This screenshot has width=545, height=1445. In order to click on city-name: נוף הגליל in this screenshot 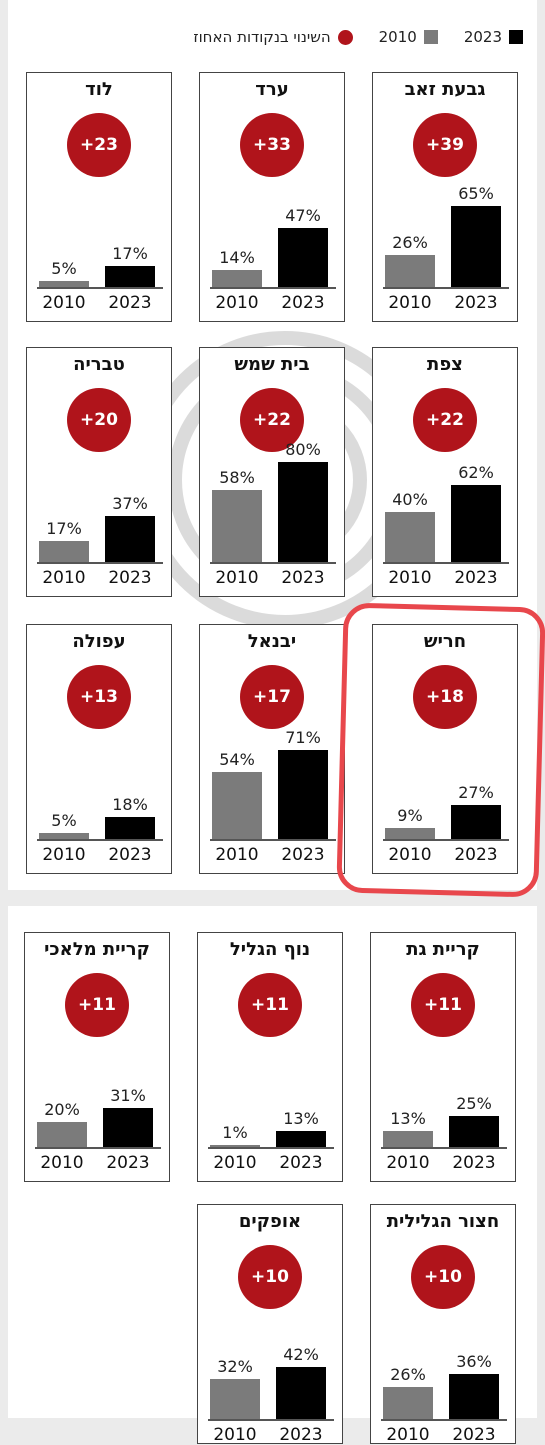, I will do `click(270, 949)`.